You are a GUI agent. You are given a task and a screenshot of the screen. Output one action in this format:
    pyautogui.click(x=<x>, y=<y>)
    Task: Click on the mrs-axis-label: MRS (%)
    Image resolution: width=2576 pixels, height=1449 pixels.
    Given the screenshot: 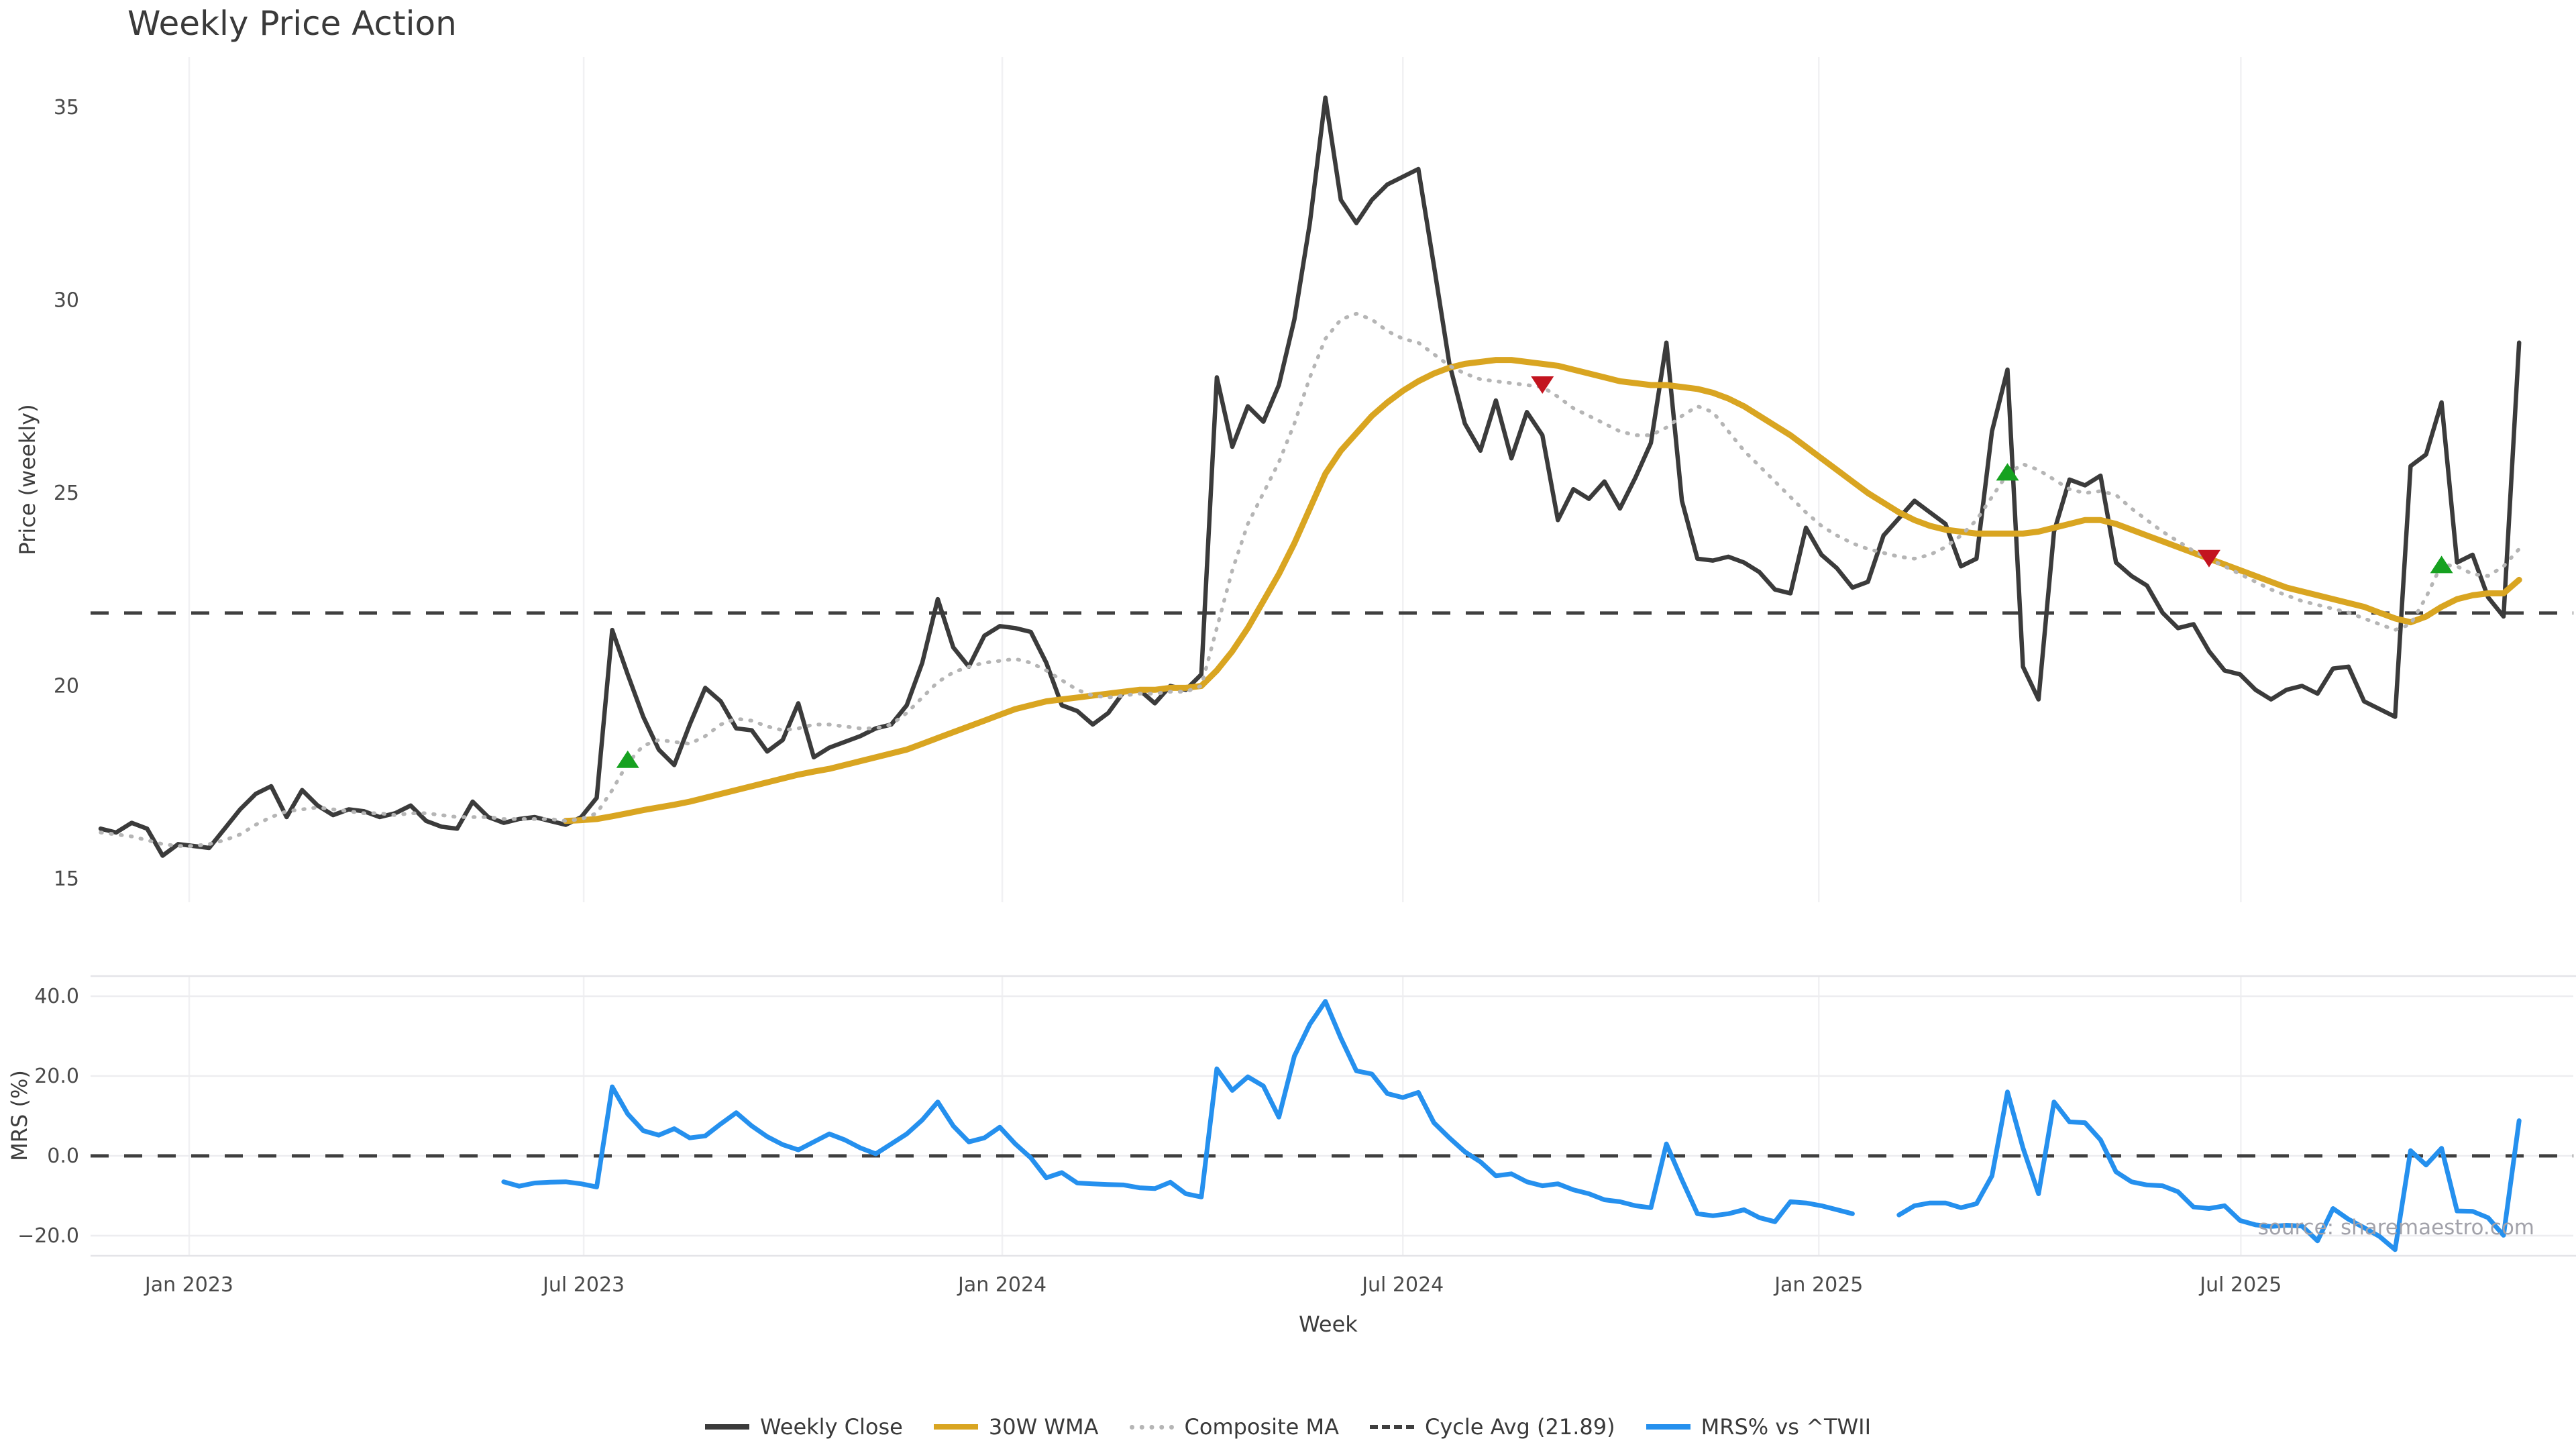 What is the action you would take?
    pyautogui.click(x=19, y=1115)
    